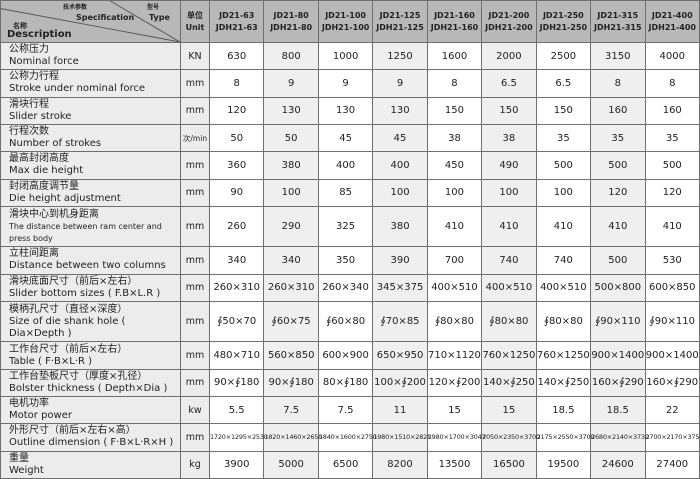 Image resolution: width=700 pixels, height=479 pixels. What do you see at coordinates (563, 464) in the screenshot?
I see `value-cell: 19500` at bounding box center [563, 464].